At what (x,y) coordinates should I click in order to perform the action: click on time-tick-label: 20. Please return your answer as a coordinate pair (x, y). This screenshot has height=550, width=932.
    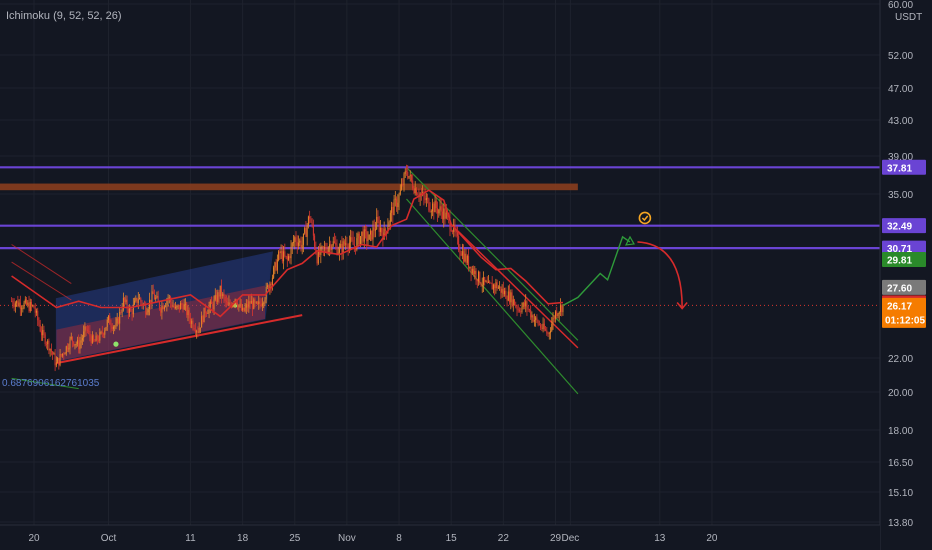
    Looking at the image, I should click on (34, 538).